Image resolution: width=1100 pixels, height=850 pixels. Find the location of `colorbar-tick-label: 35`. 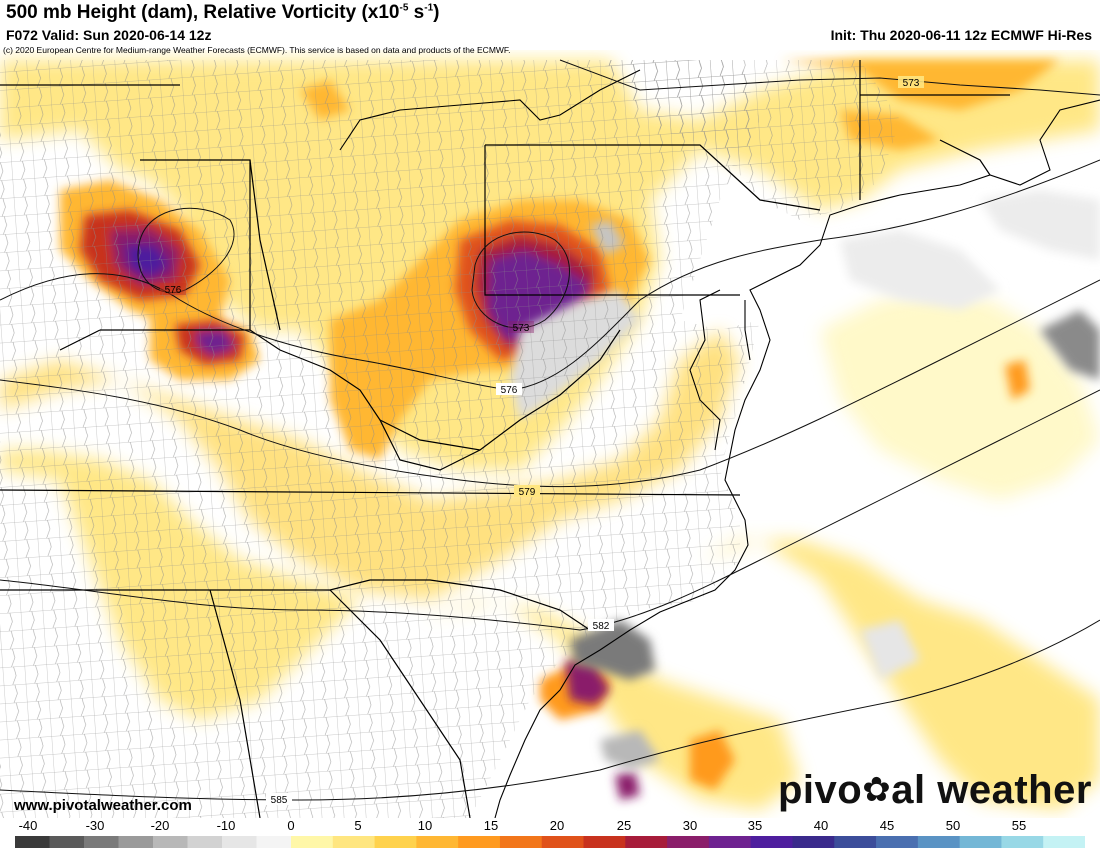

colorbar-tick-label: 35 is located at coordinates (755, 825).